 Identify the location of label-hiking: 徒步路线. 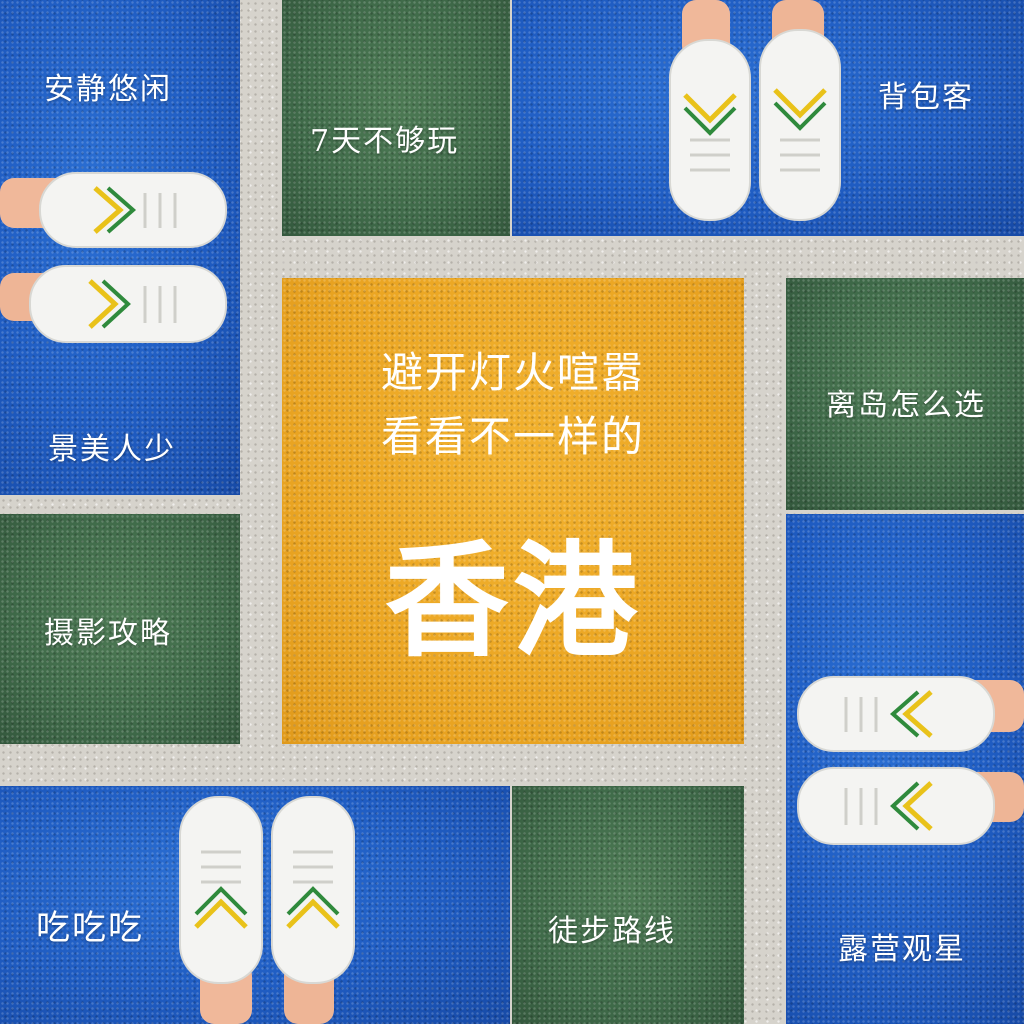
(612, 928).